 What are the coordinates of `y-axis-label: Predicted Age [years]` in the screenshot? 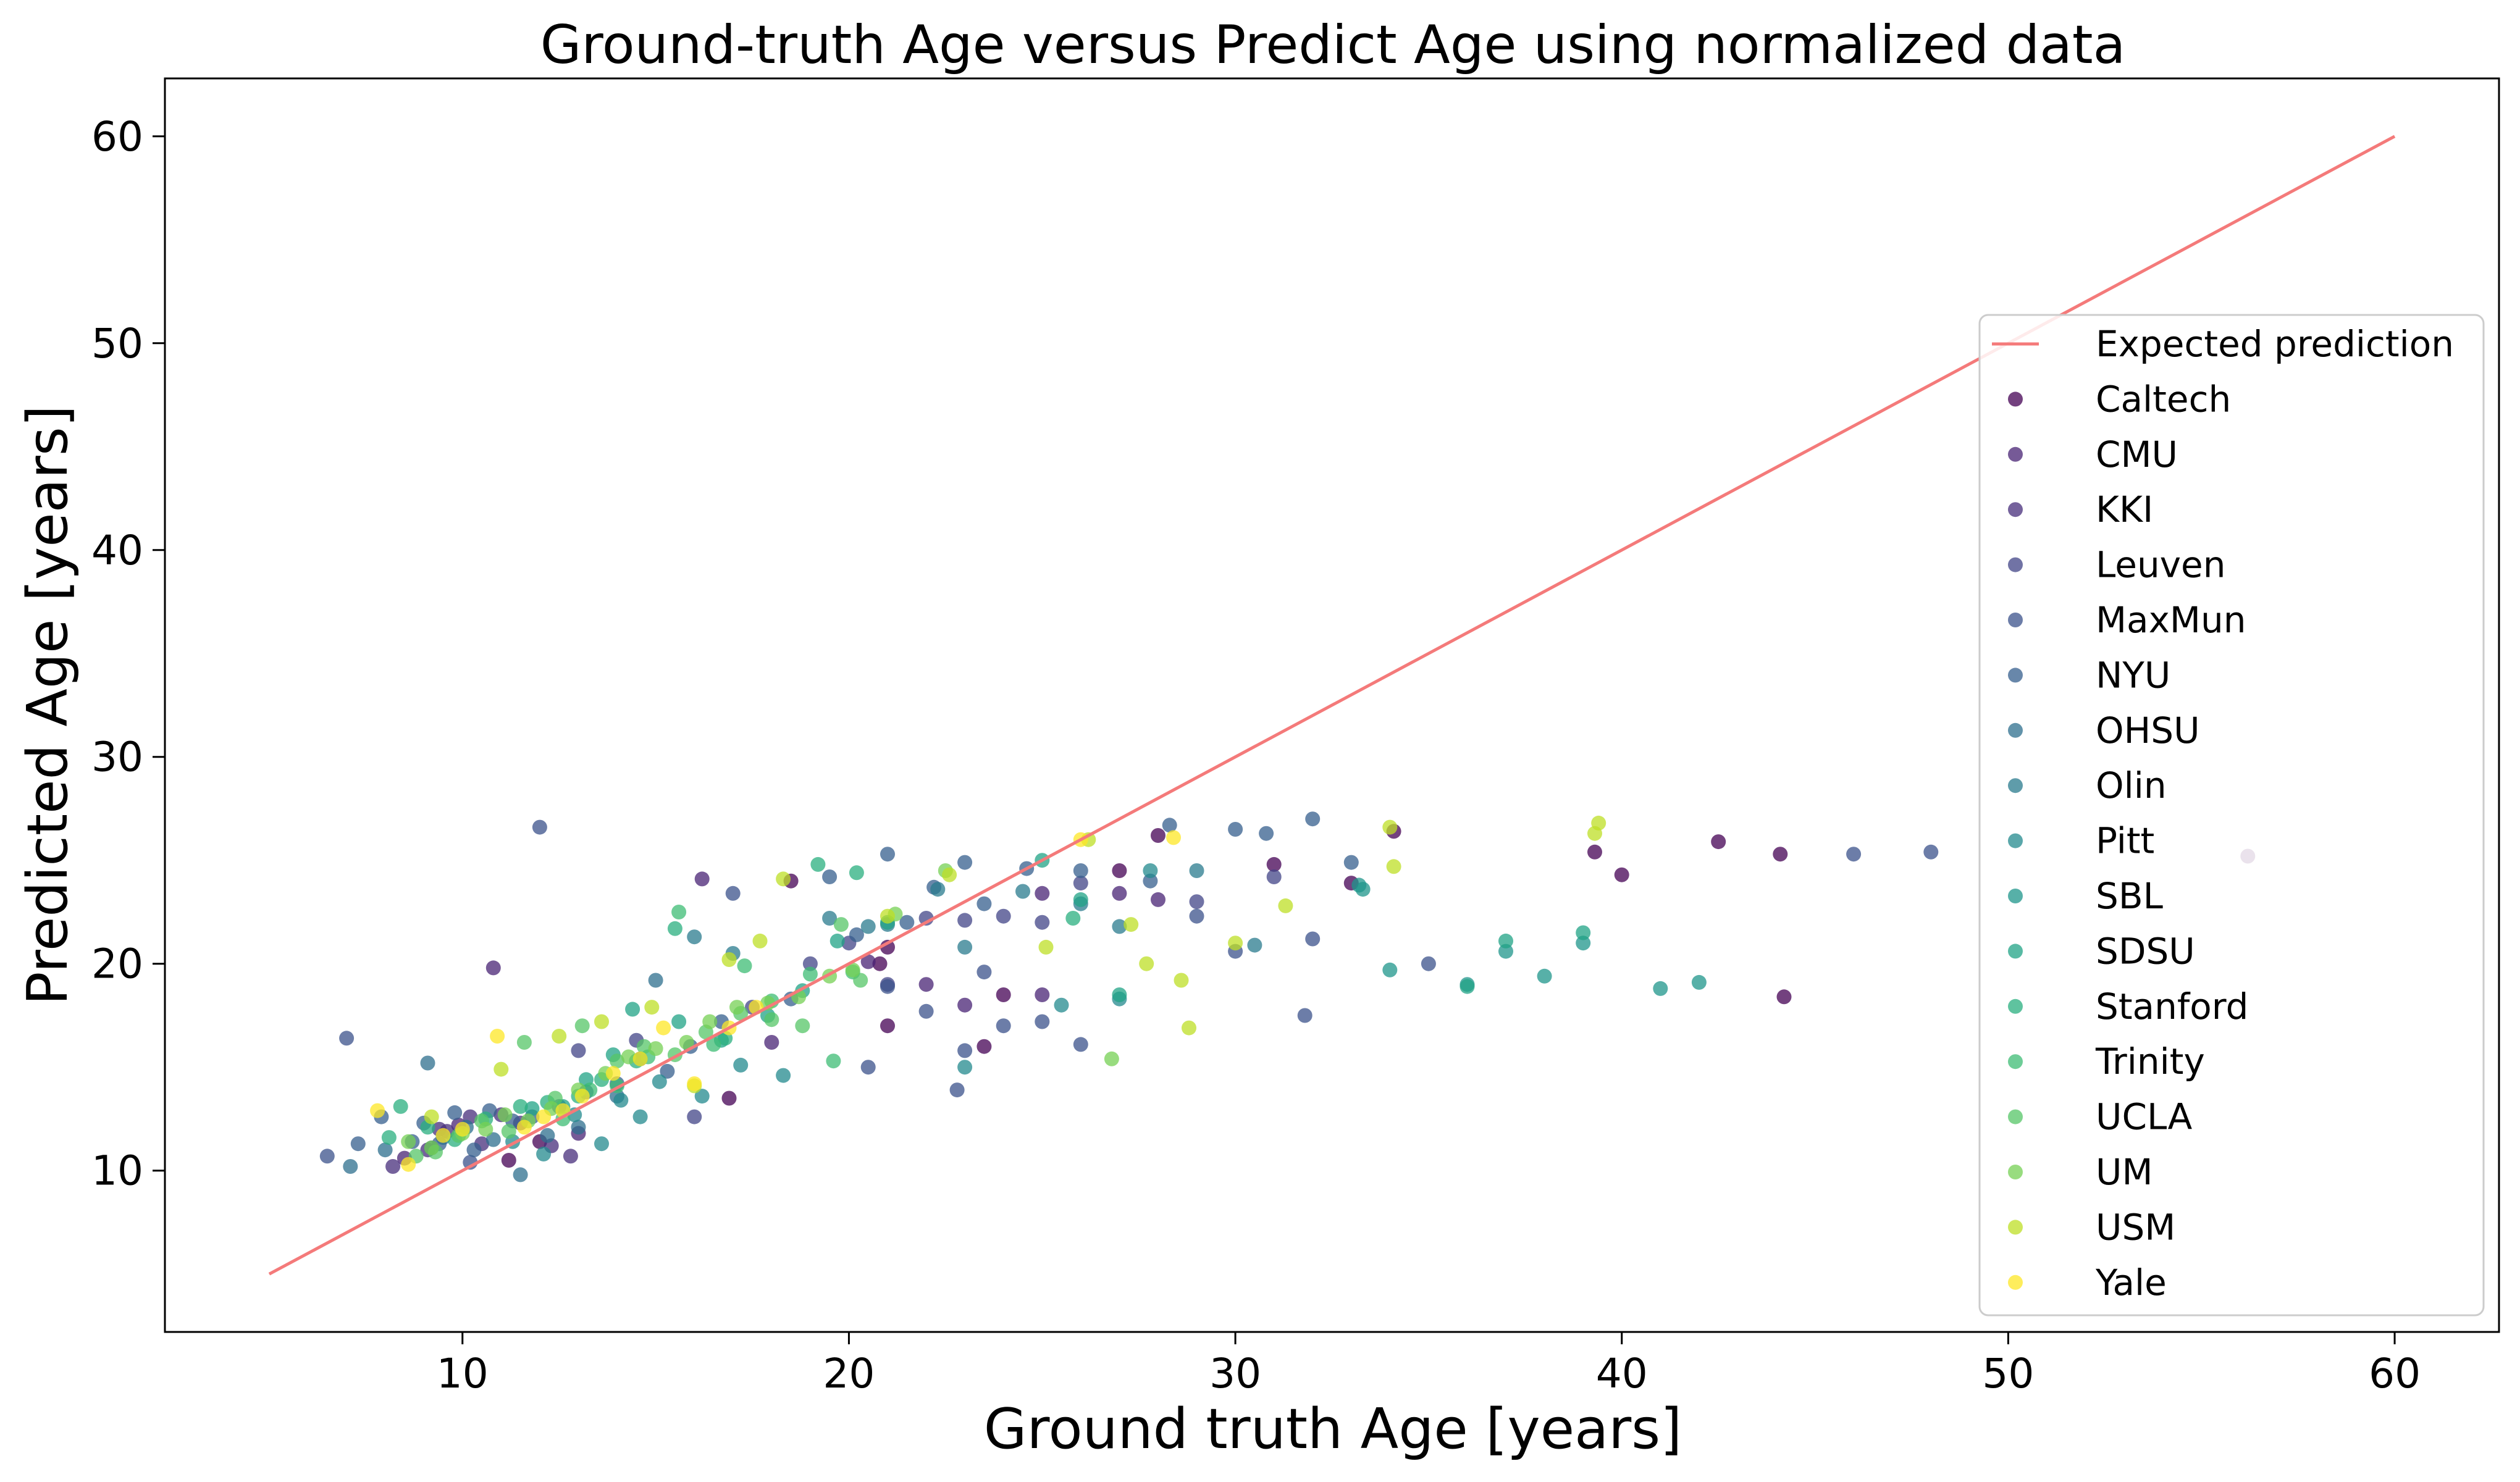 It's located at (48, 705).